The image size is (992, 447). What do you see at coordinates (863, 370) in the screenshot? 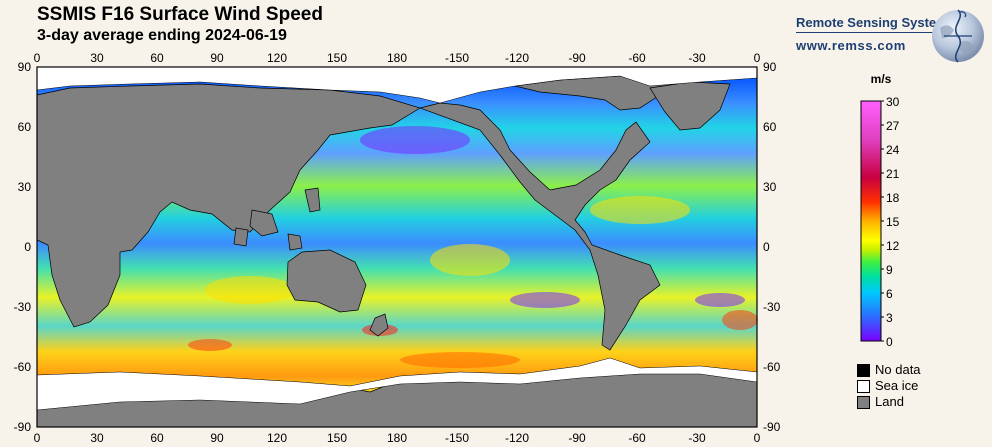
I see `no-data-swatch` at bounding box center [863, 370].